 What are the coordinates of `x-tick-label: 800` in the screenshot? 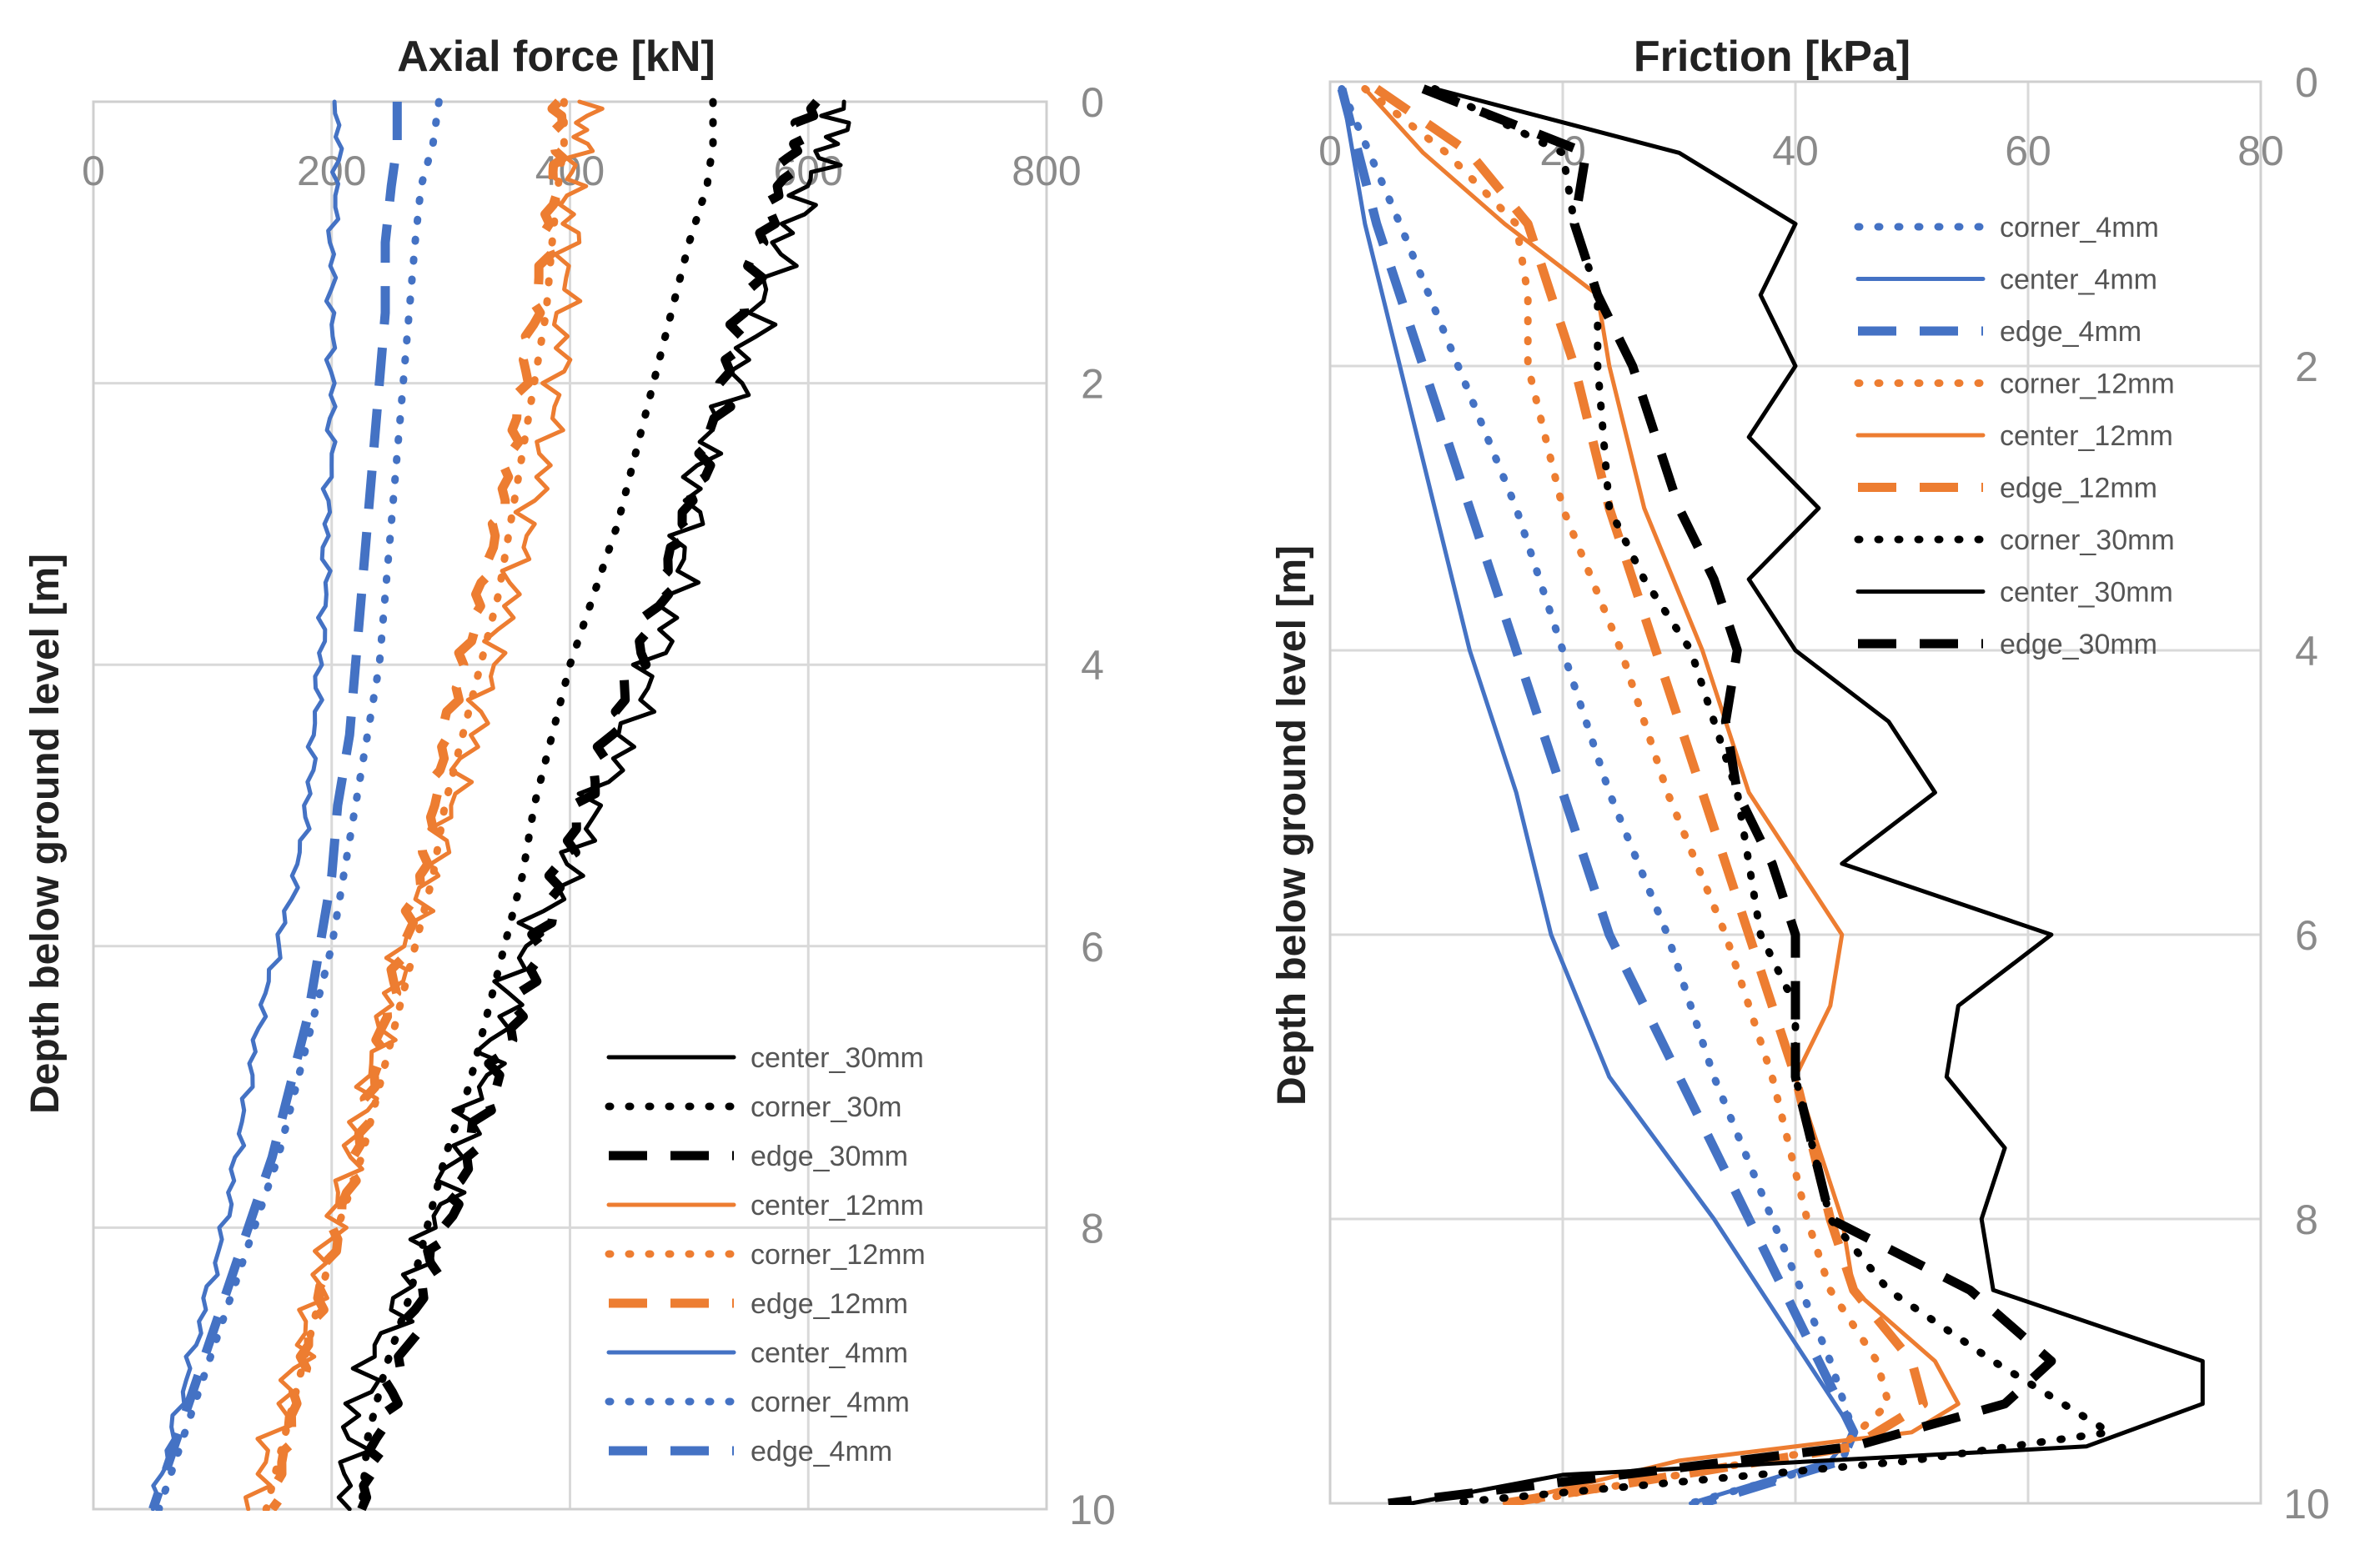 It's located at (1046, 171).